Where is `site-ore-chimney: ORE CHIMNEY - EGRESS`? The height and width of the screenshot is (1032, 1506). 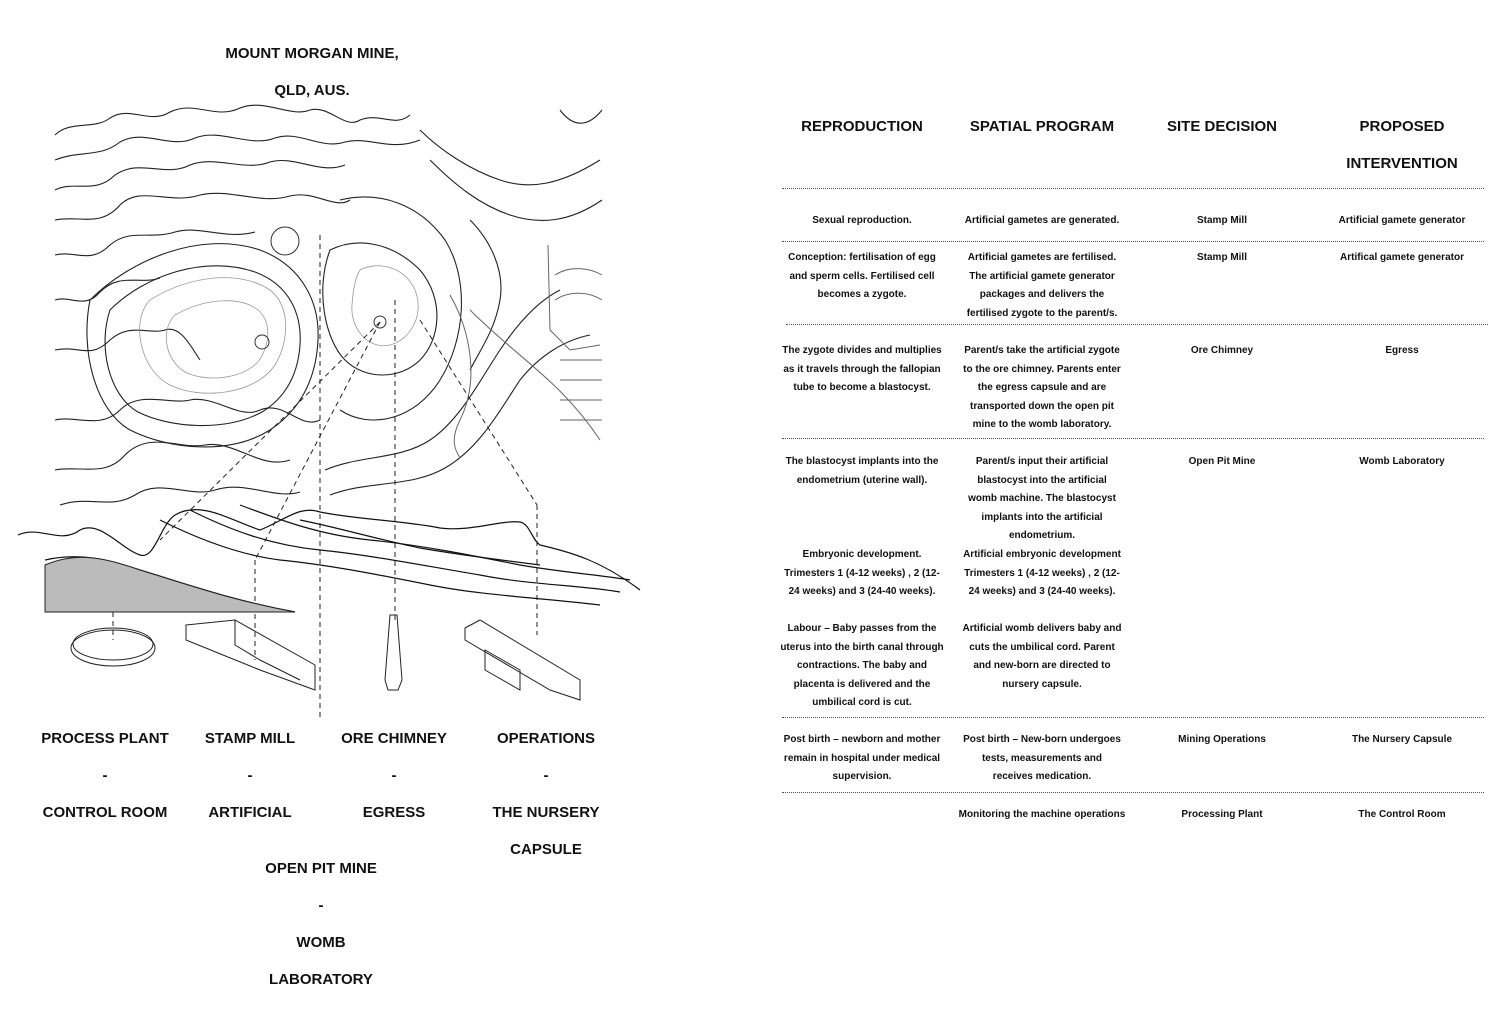
site-ore-chimney: ORE CHIMNEY - EGRESS is located at coordinates (394, 775).